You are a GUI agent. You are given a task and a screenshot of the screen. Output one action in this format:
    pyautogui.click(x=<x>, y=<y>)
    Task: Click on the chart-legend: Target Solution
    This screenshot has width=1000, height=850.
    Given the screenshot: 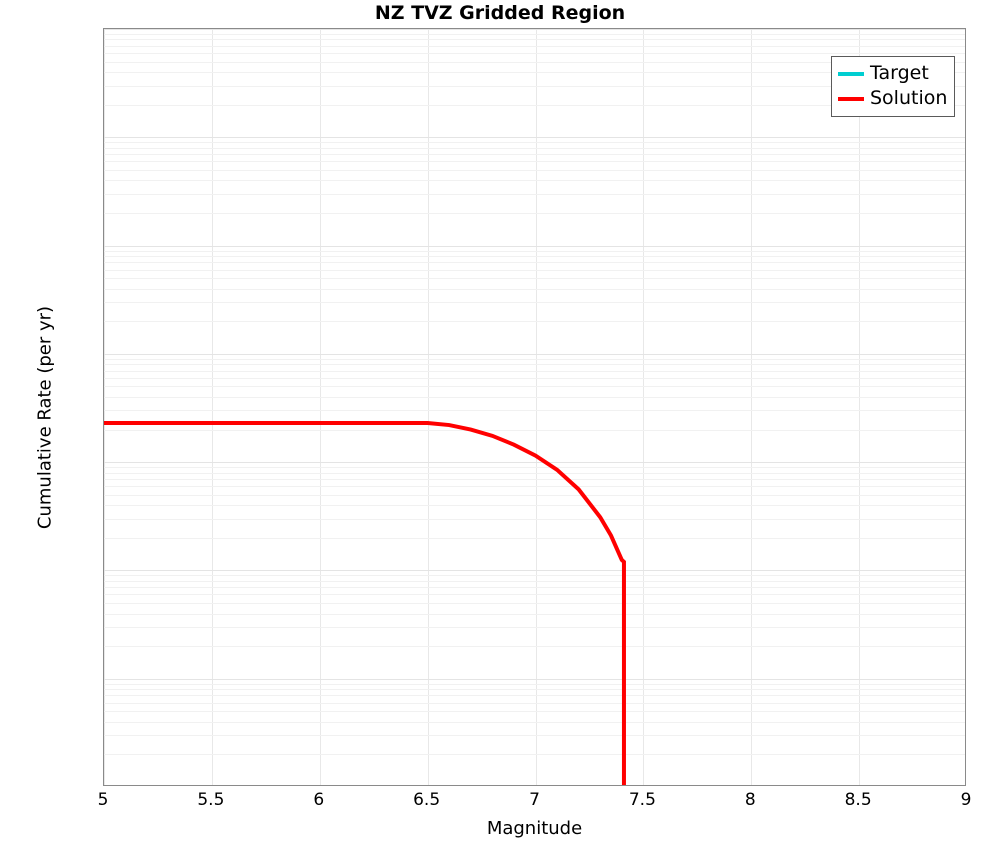 What is the action you would take?
    pyautogui.click(x=893, y=86)
    